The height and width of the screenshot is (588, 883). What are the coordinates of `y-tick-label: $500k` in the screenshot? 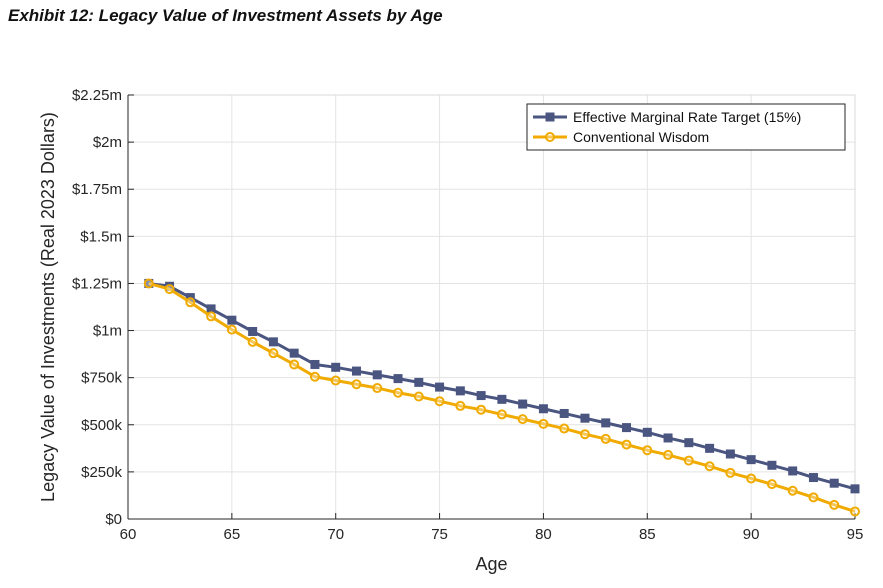 It's located at (101, 425).